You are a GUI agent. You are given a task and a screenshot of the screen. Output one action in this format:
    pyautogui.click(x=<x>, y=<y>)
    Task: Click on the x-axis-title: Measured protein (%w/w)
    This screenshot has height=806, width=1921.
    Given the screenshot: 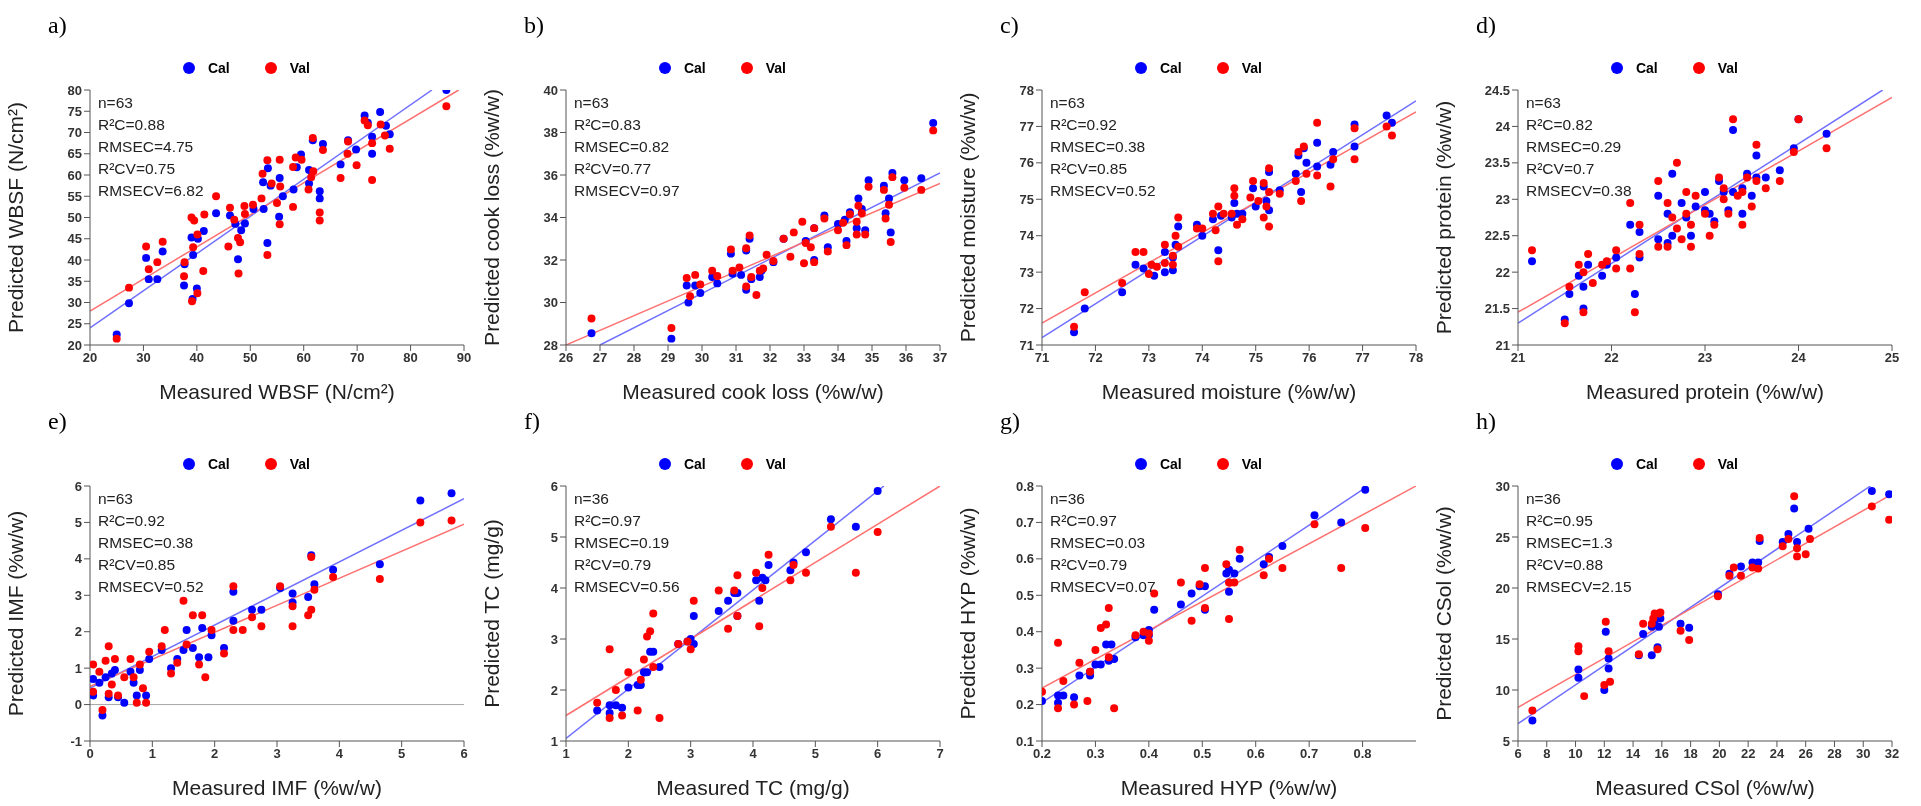 What is the action you would take?
    pyautogui.click(x=1705, y=391)
    